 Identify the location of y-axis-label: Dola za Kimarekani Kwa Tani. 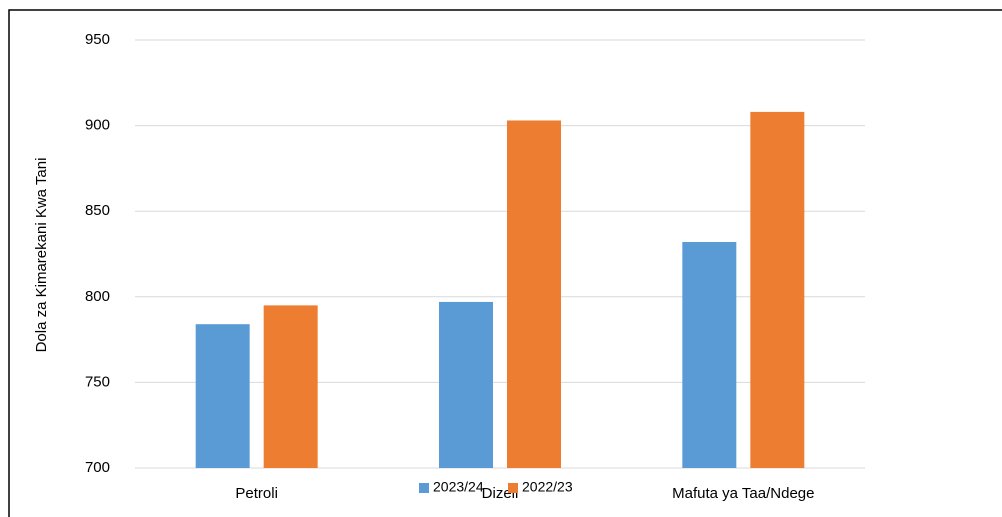
(41, 255).